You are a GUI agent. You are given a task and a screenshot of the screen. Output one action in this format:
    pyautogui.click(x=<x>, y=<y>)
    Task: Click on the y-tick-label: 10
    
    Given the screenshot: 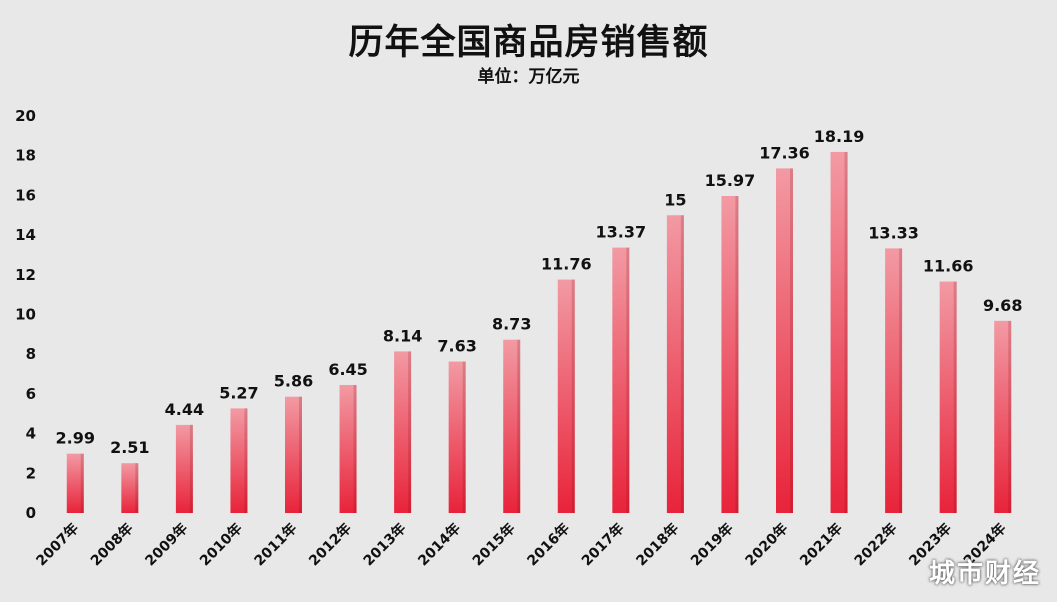 What is the action you would take?
    pyautogui.click(x=25, y=315)
    